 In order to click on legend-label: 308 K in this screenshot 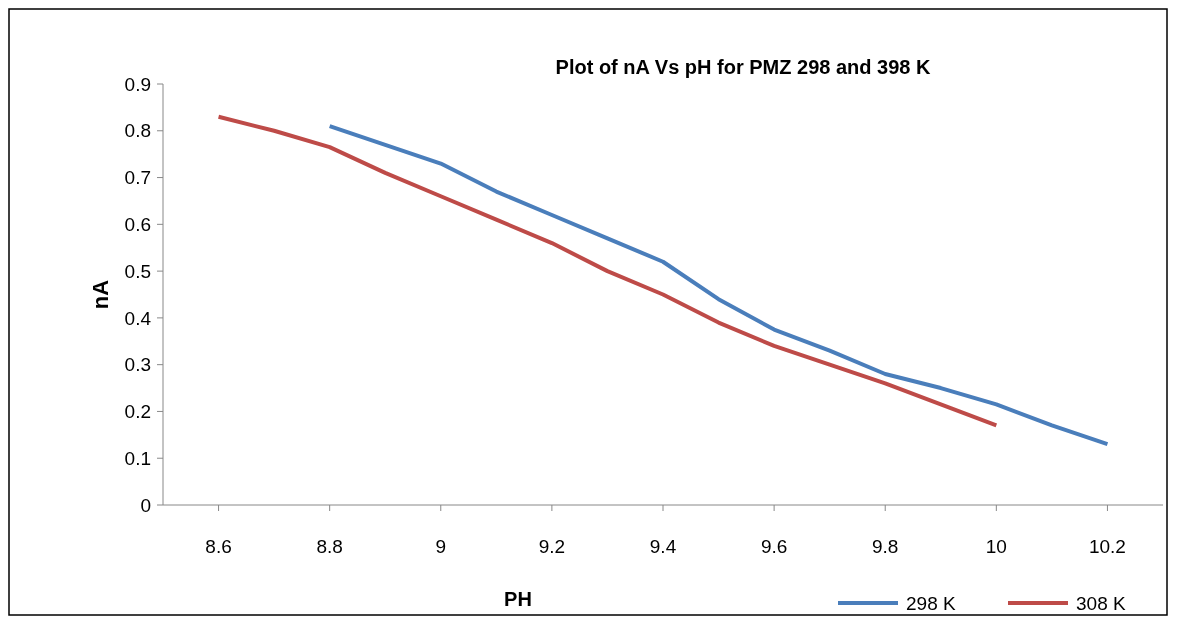, I will do `click(1101, 603)`.